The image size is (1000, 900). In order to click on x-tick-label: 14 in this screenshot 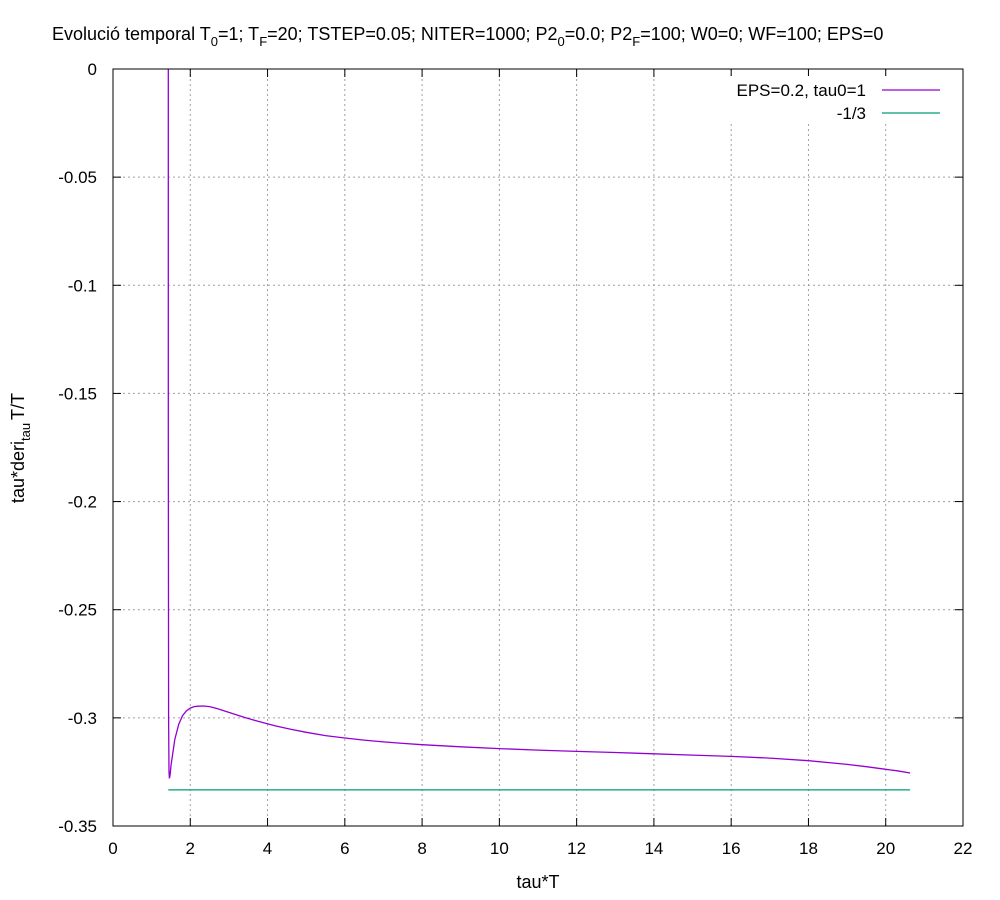, I will do `click(653, 848)`.